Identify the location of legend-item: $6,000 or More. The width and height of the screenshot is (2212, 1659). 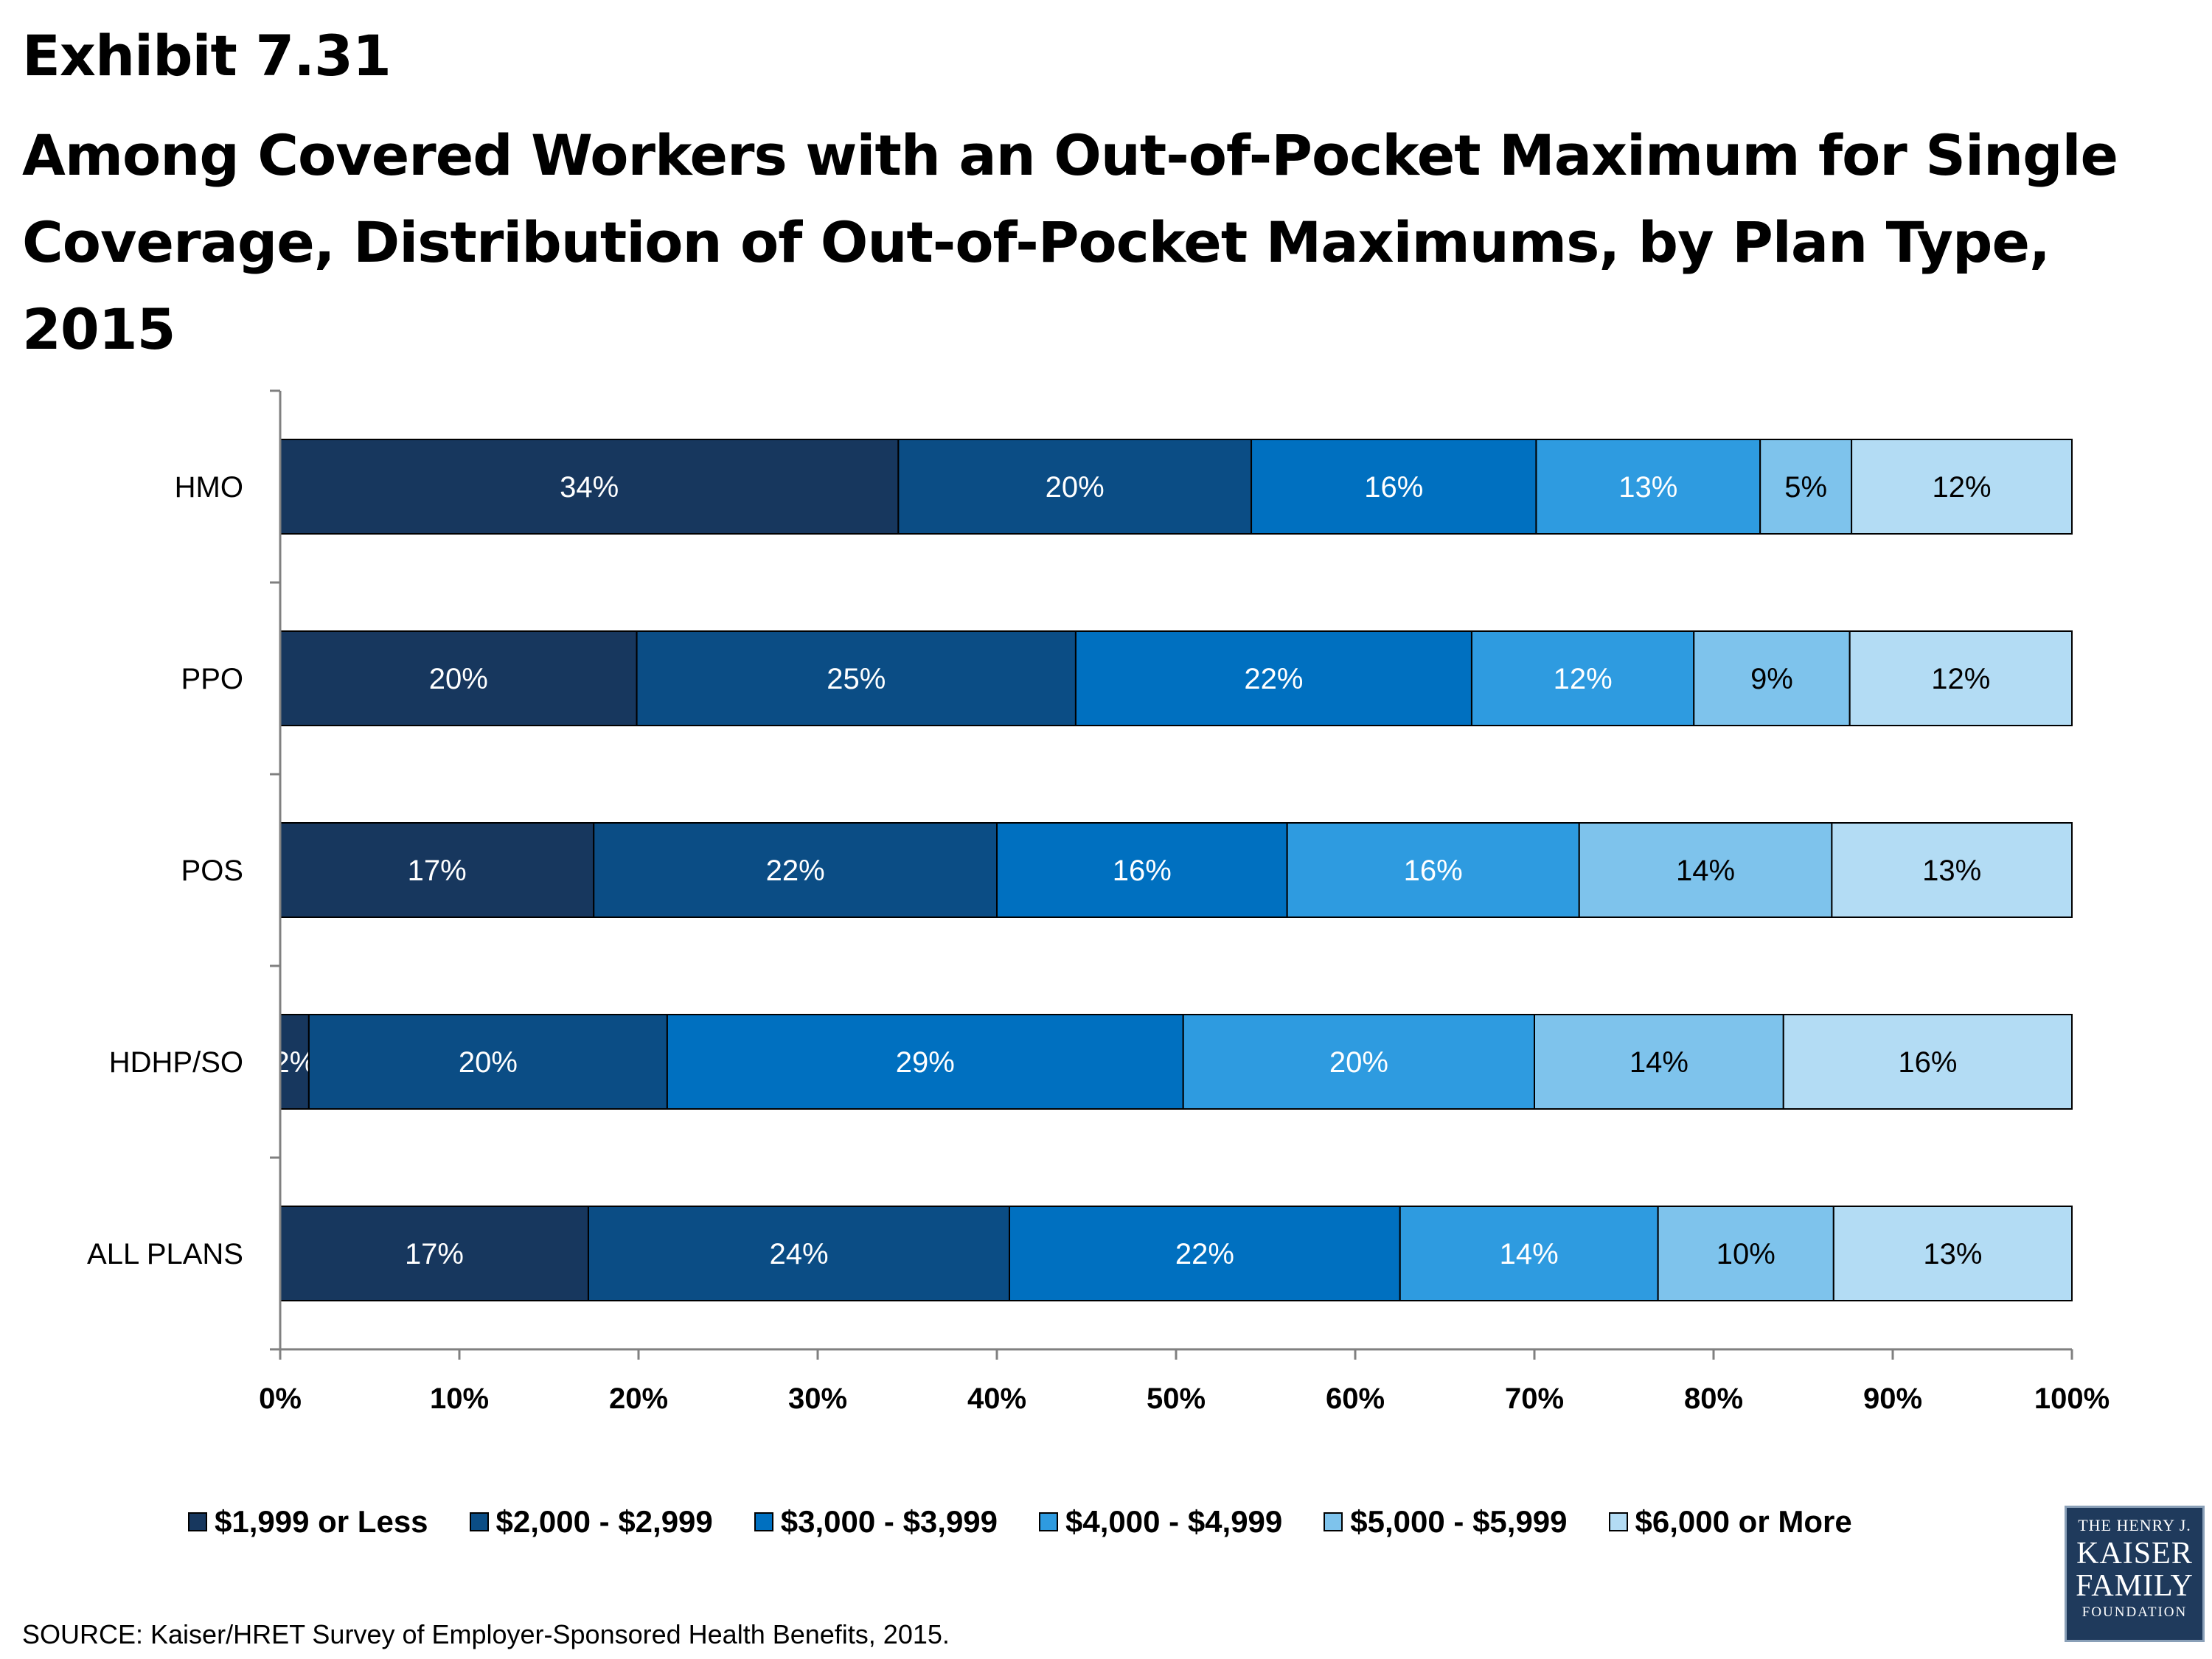
(1730, 1522).